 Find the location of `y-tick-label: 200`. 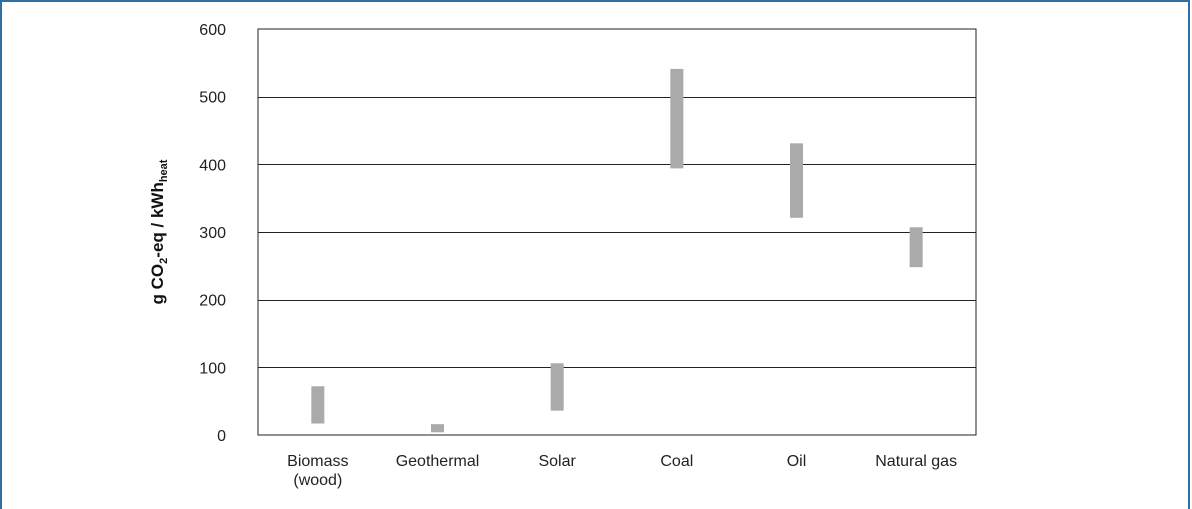

y-tick-label: 200 is located at coordinates (212, 301).